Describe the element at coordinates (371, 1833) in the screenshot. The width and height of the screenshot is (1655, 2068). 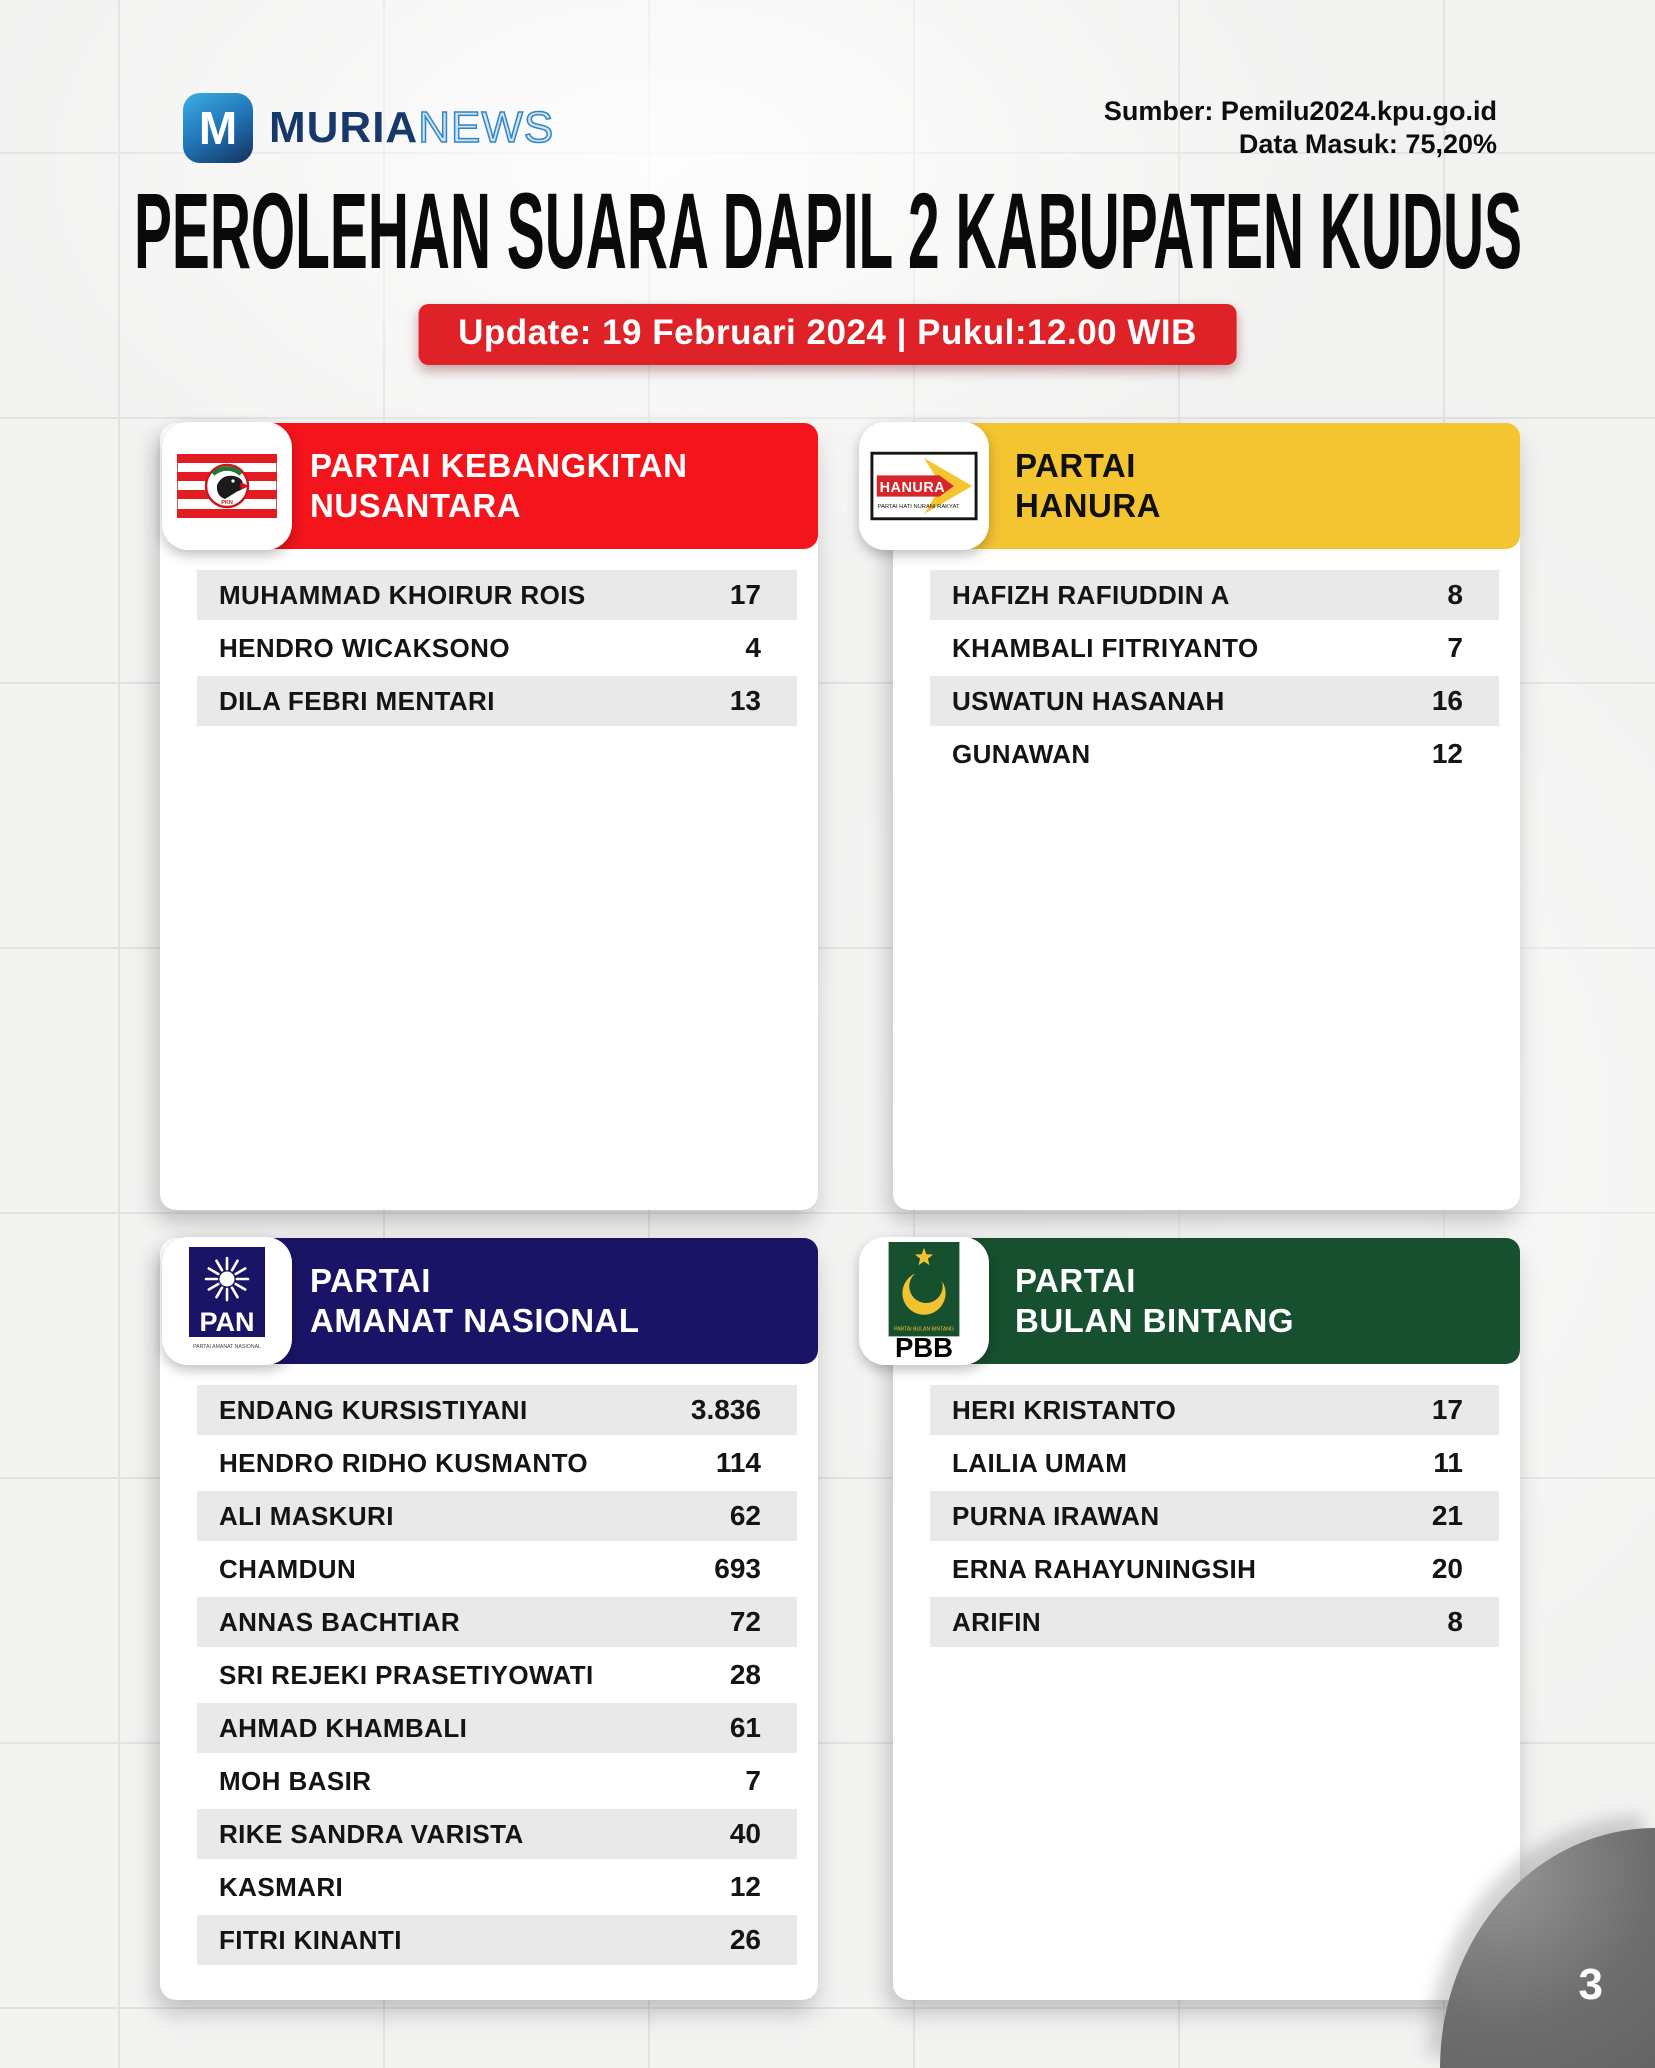
I see `candidate-name: RIKE SANDRA VARISTA` at that location.